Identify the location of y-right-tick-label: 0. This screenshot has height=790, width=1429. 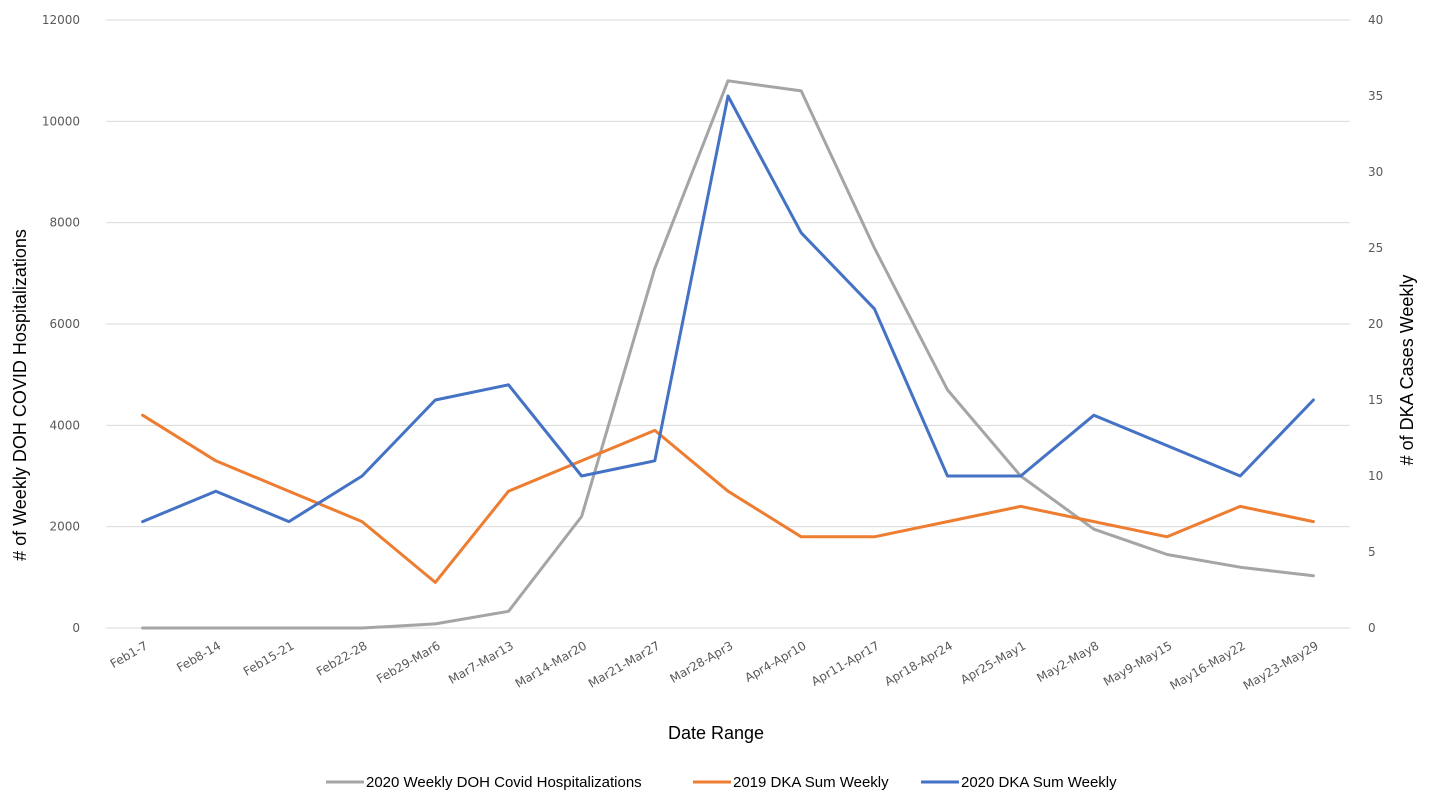
(1372, 628).